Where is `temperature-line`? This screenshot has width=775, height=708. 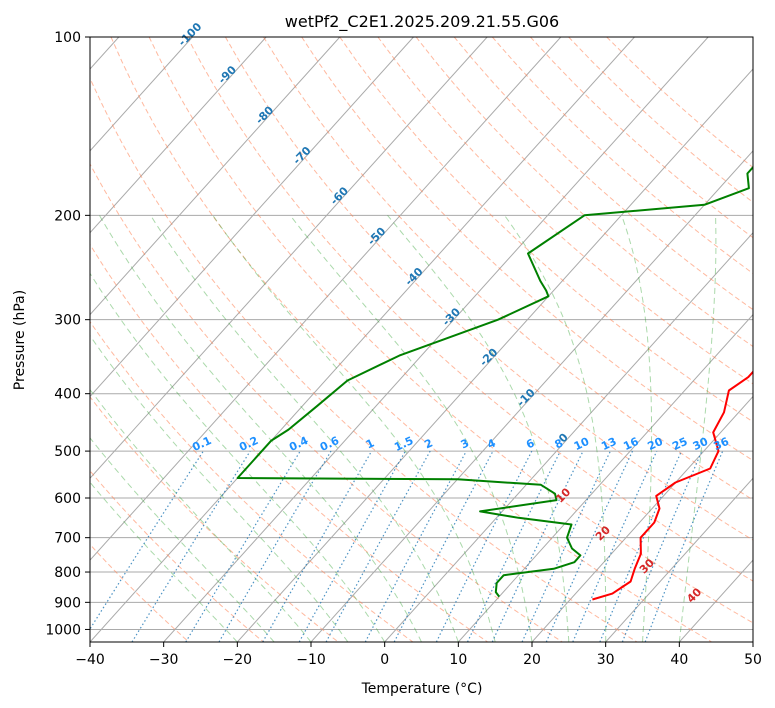
temperature-line is located at coordinates (672, 485).